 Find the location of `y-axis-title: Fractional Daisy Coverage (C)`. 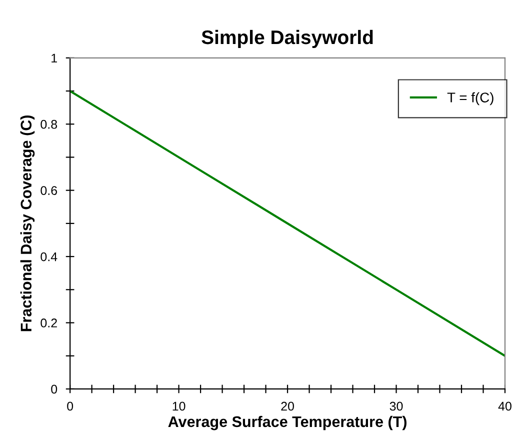

y-axis-title: Fractional Daisy Coverage (C) is located at coordinates (27, 224).